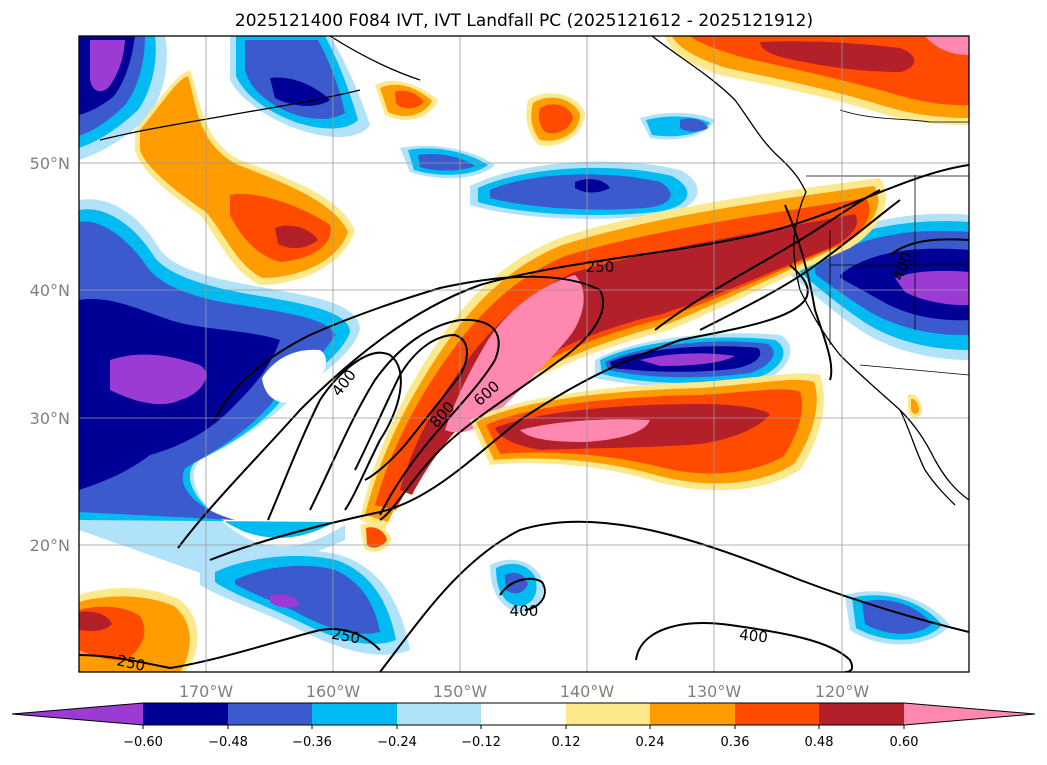 This screenshot has height=765, width=1047. Describe the element at coordinates (230, 115) in the screenshot. I see `coastline-aleutians` at that location.